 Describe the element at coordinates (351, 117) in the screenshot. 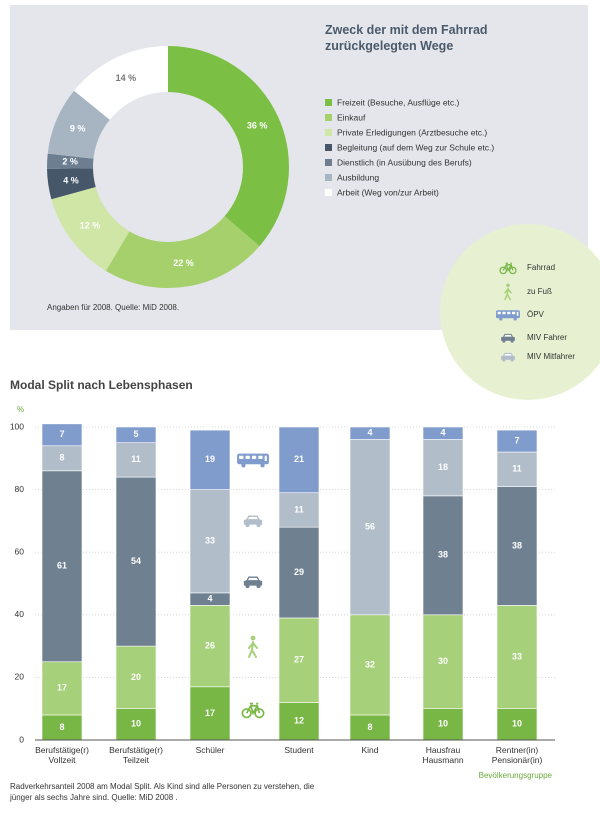

I see `legend-label: Einkauf` at that location.